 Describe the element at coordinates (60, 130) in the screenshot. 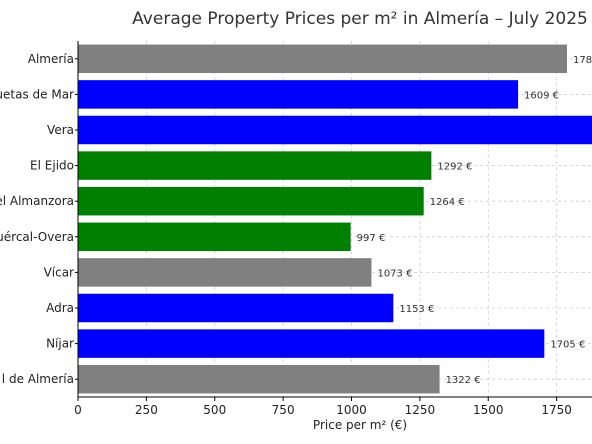

I see `category-label: Vera` at that location.